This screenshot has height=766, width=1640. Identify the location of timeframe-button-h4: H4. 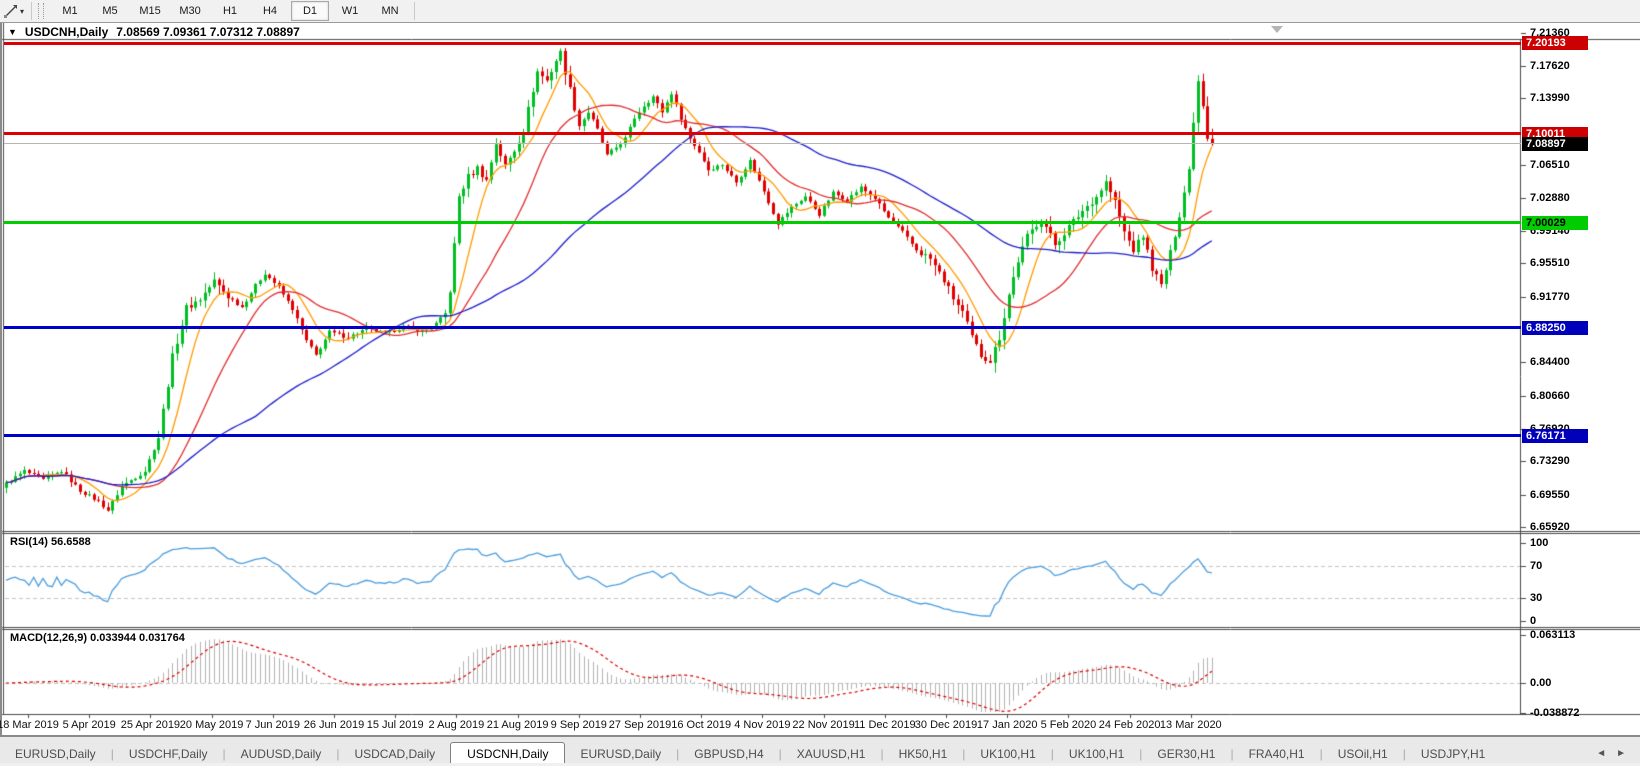
(270, 11).